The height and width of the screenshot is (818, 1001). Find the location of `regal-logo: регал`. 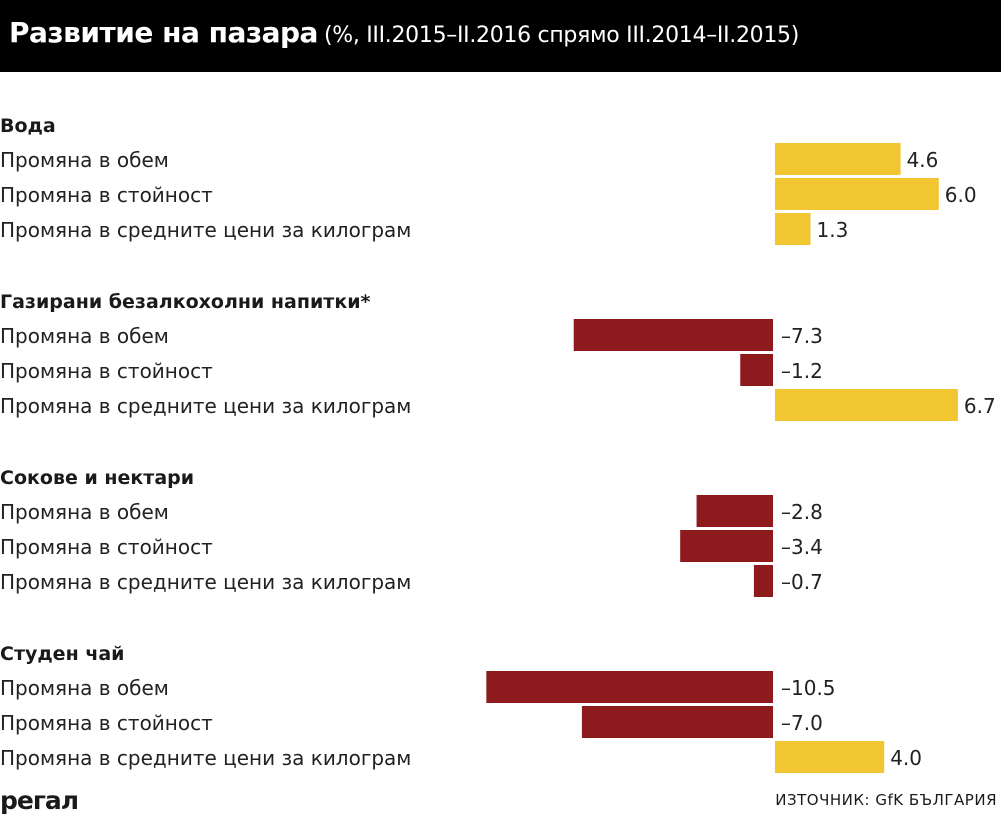

regal-logo: регал is located at coordinates (39, 800).